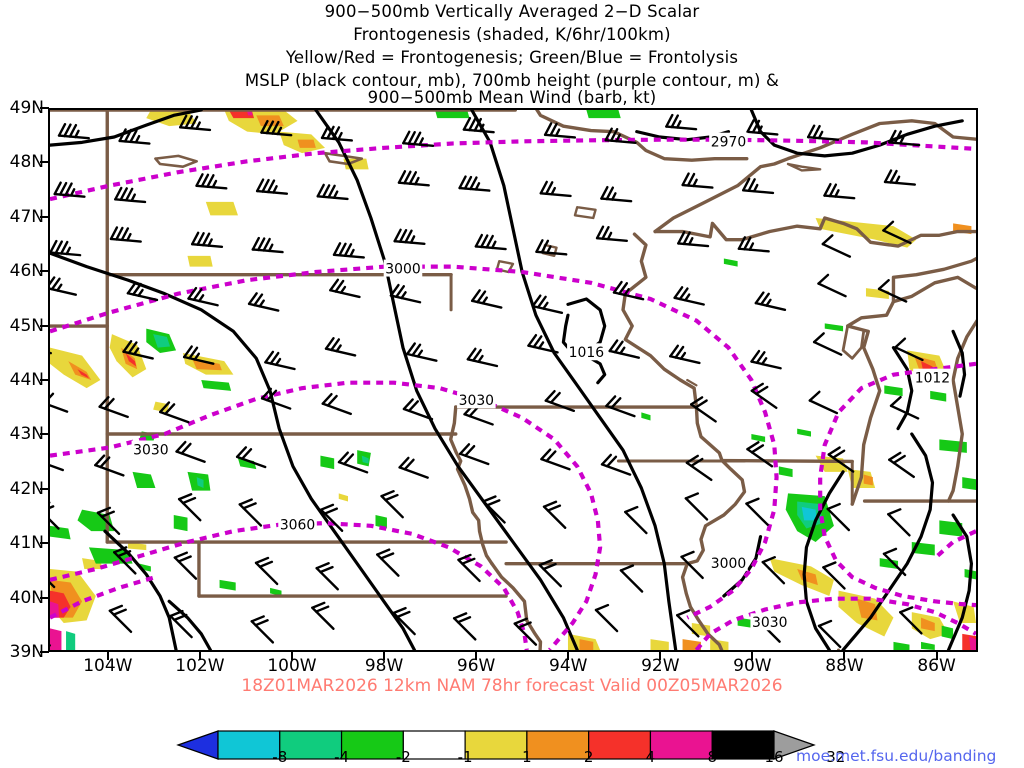 Image resolution: width=1024 pixels, height=768 pixels. I want to click on lat-tick-label: 42N, so click(26, 488).